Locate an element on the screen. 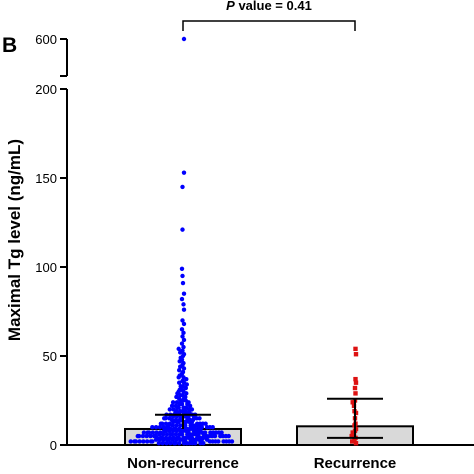  p-value-annotation: P value = 0.41 is located at coordinates (269, 15).